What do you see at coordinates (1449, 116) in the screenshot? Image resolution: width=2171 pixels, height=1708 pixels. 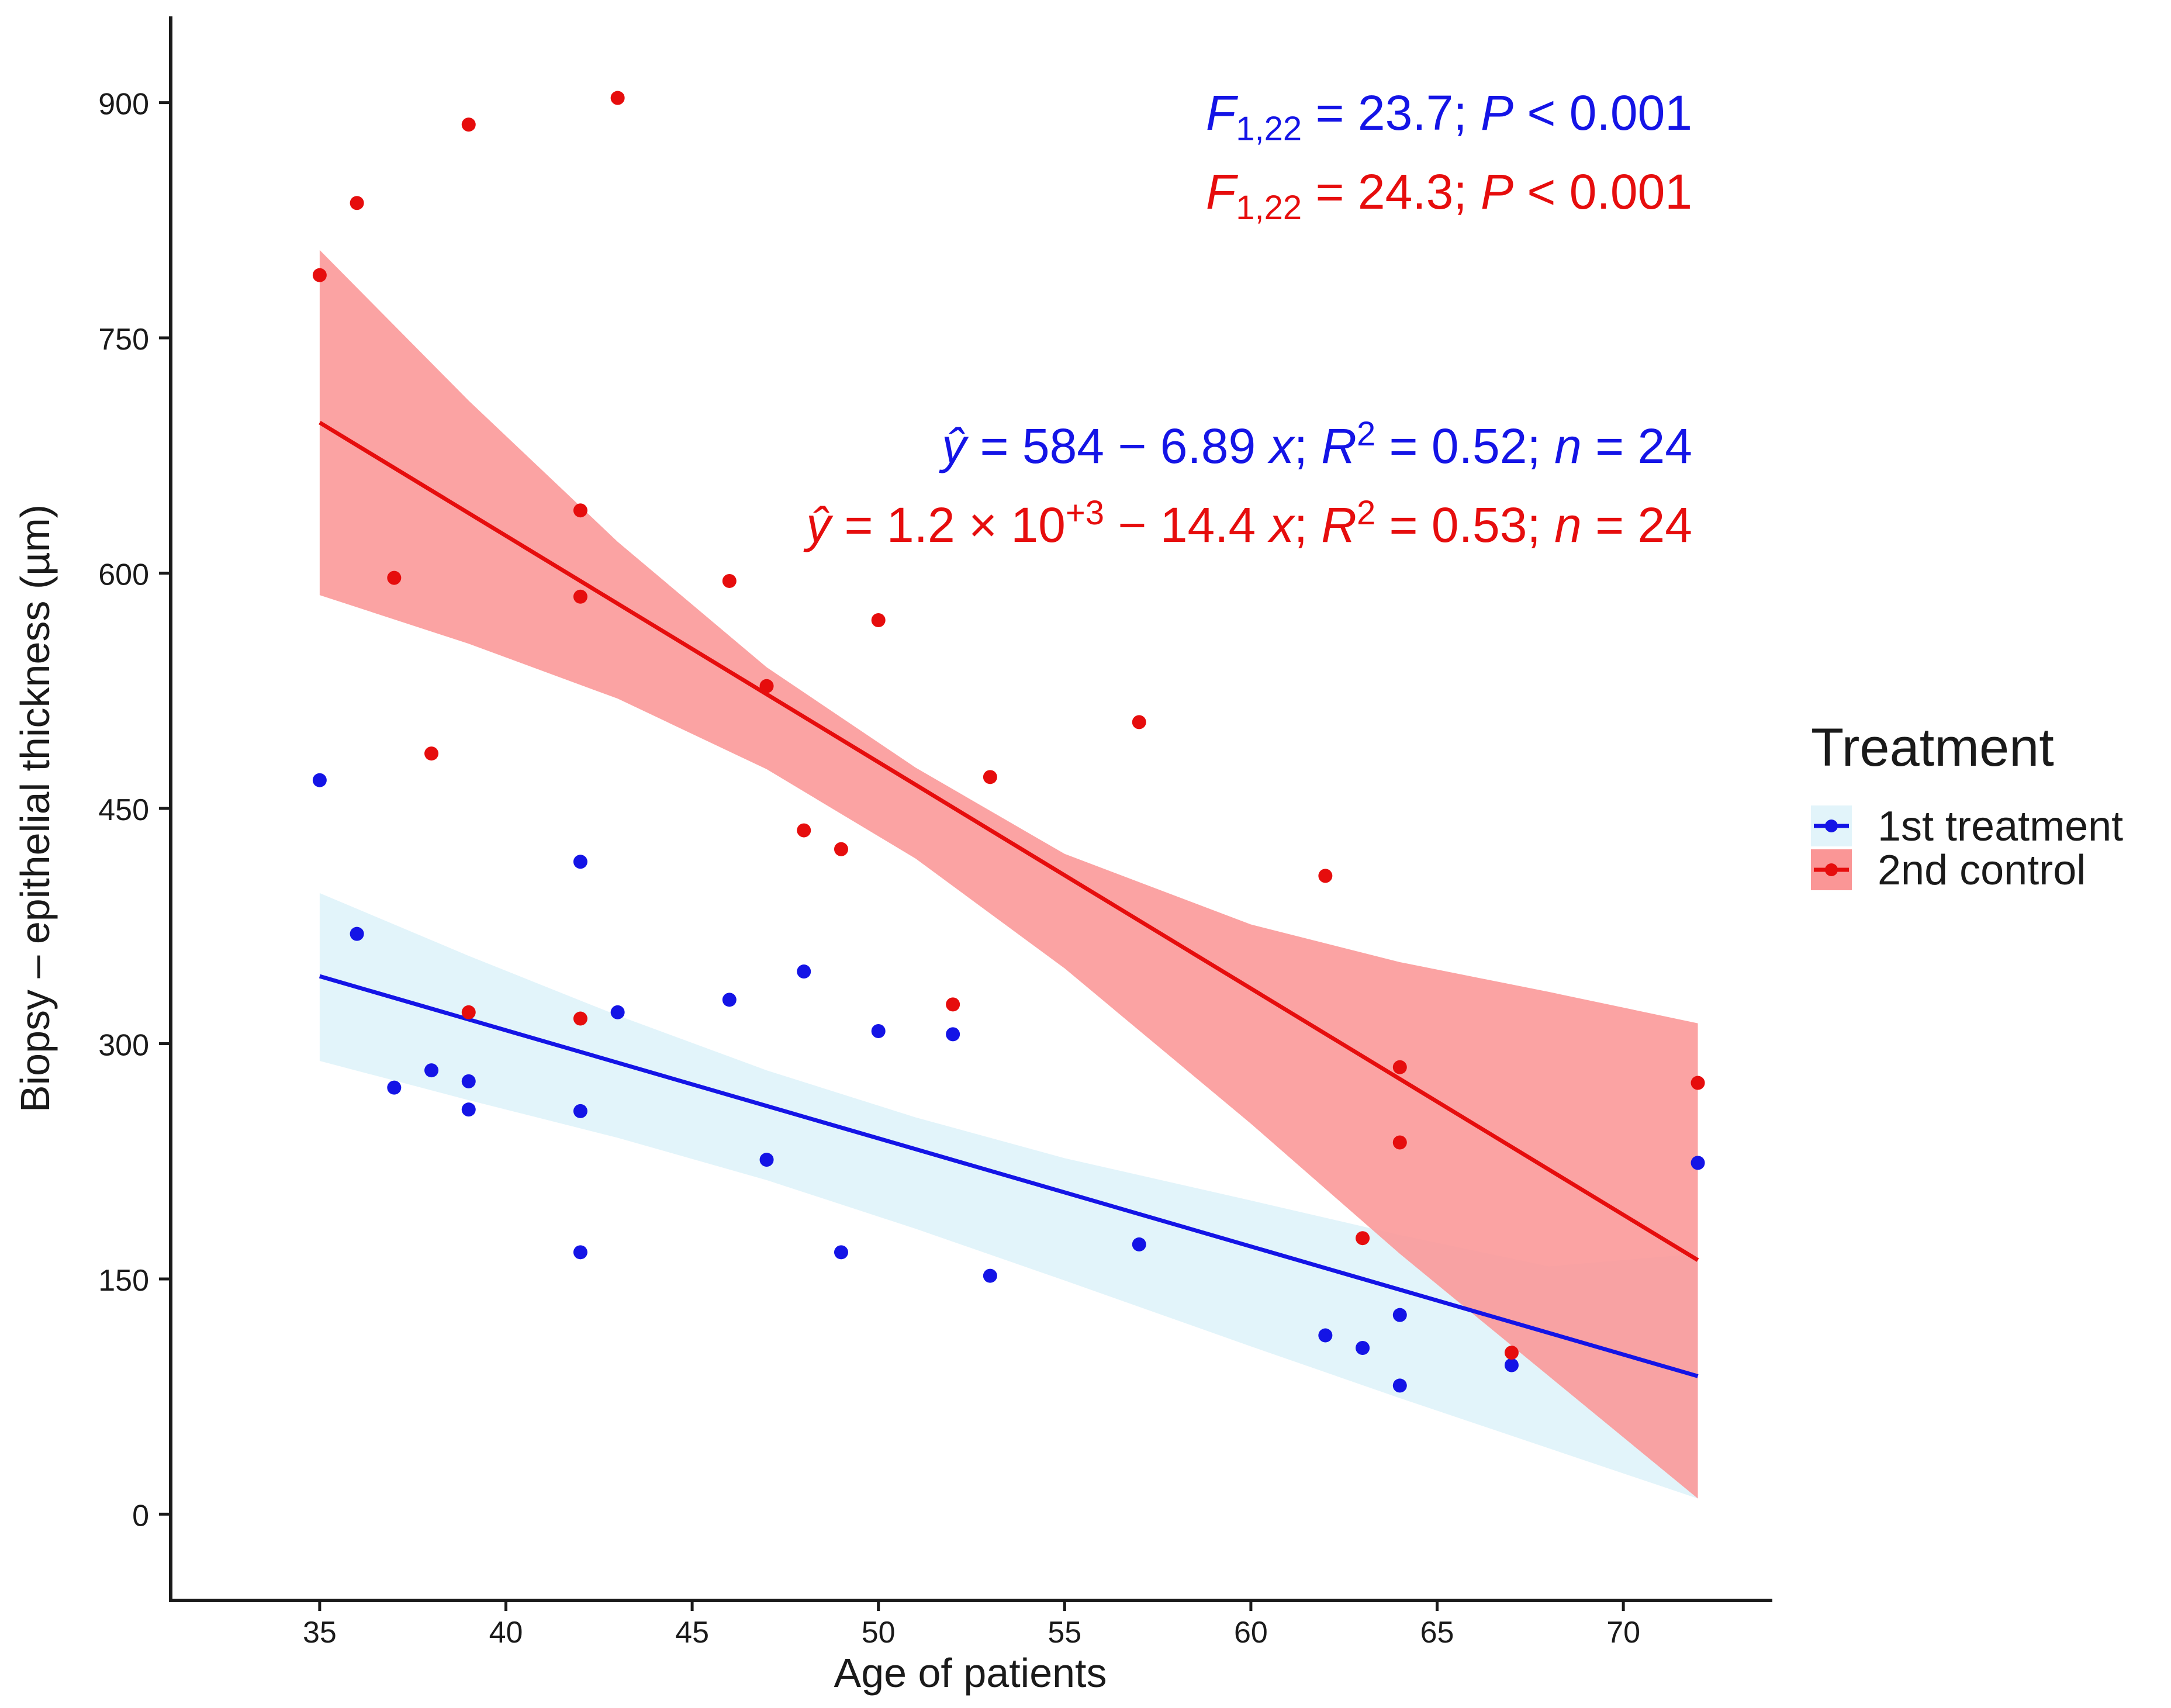 I see `ftest-annotation-1: F1,22 = 23.7; P < 0.001` at bounding box center [1449, 116].